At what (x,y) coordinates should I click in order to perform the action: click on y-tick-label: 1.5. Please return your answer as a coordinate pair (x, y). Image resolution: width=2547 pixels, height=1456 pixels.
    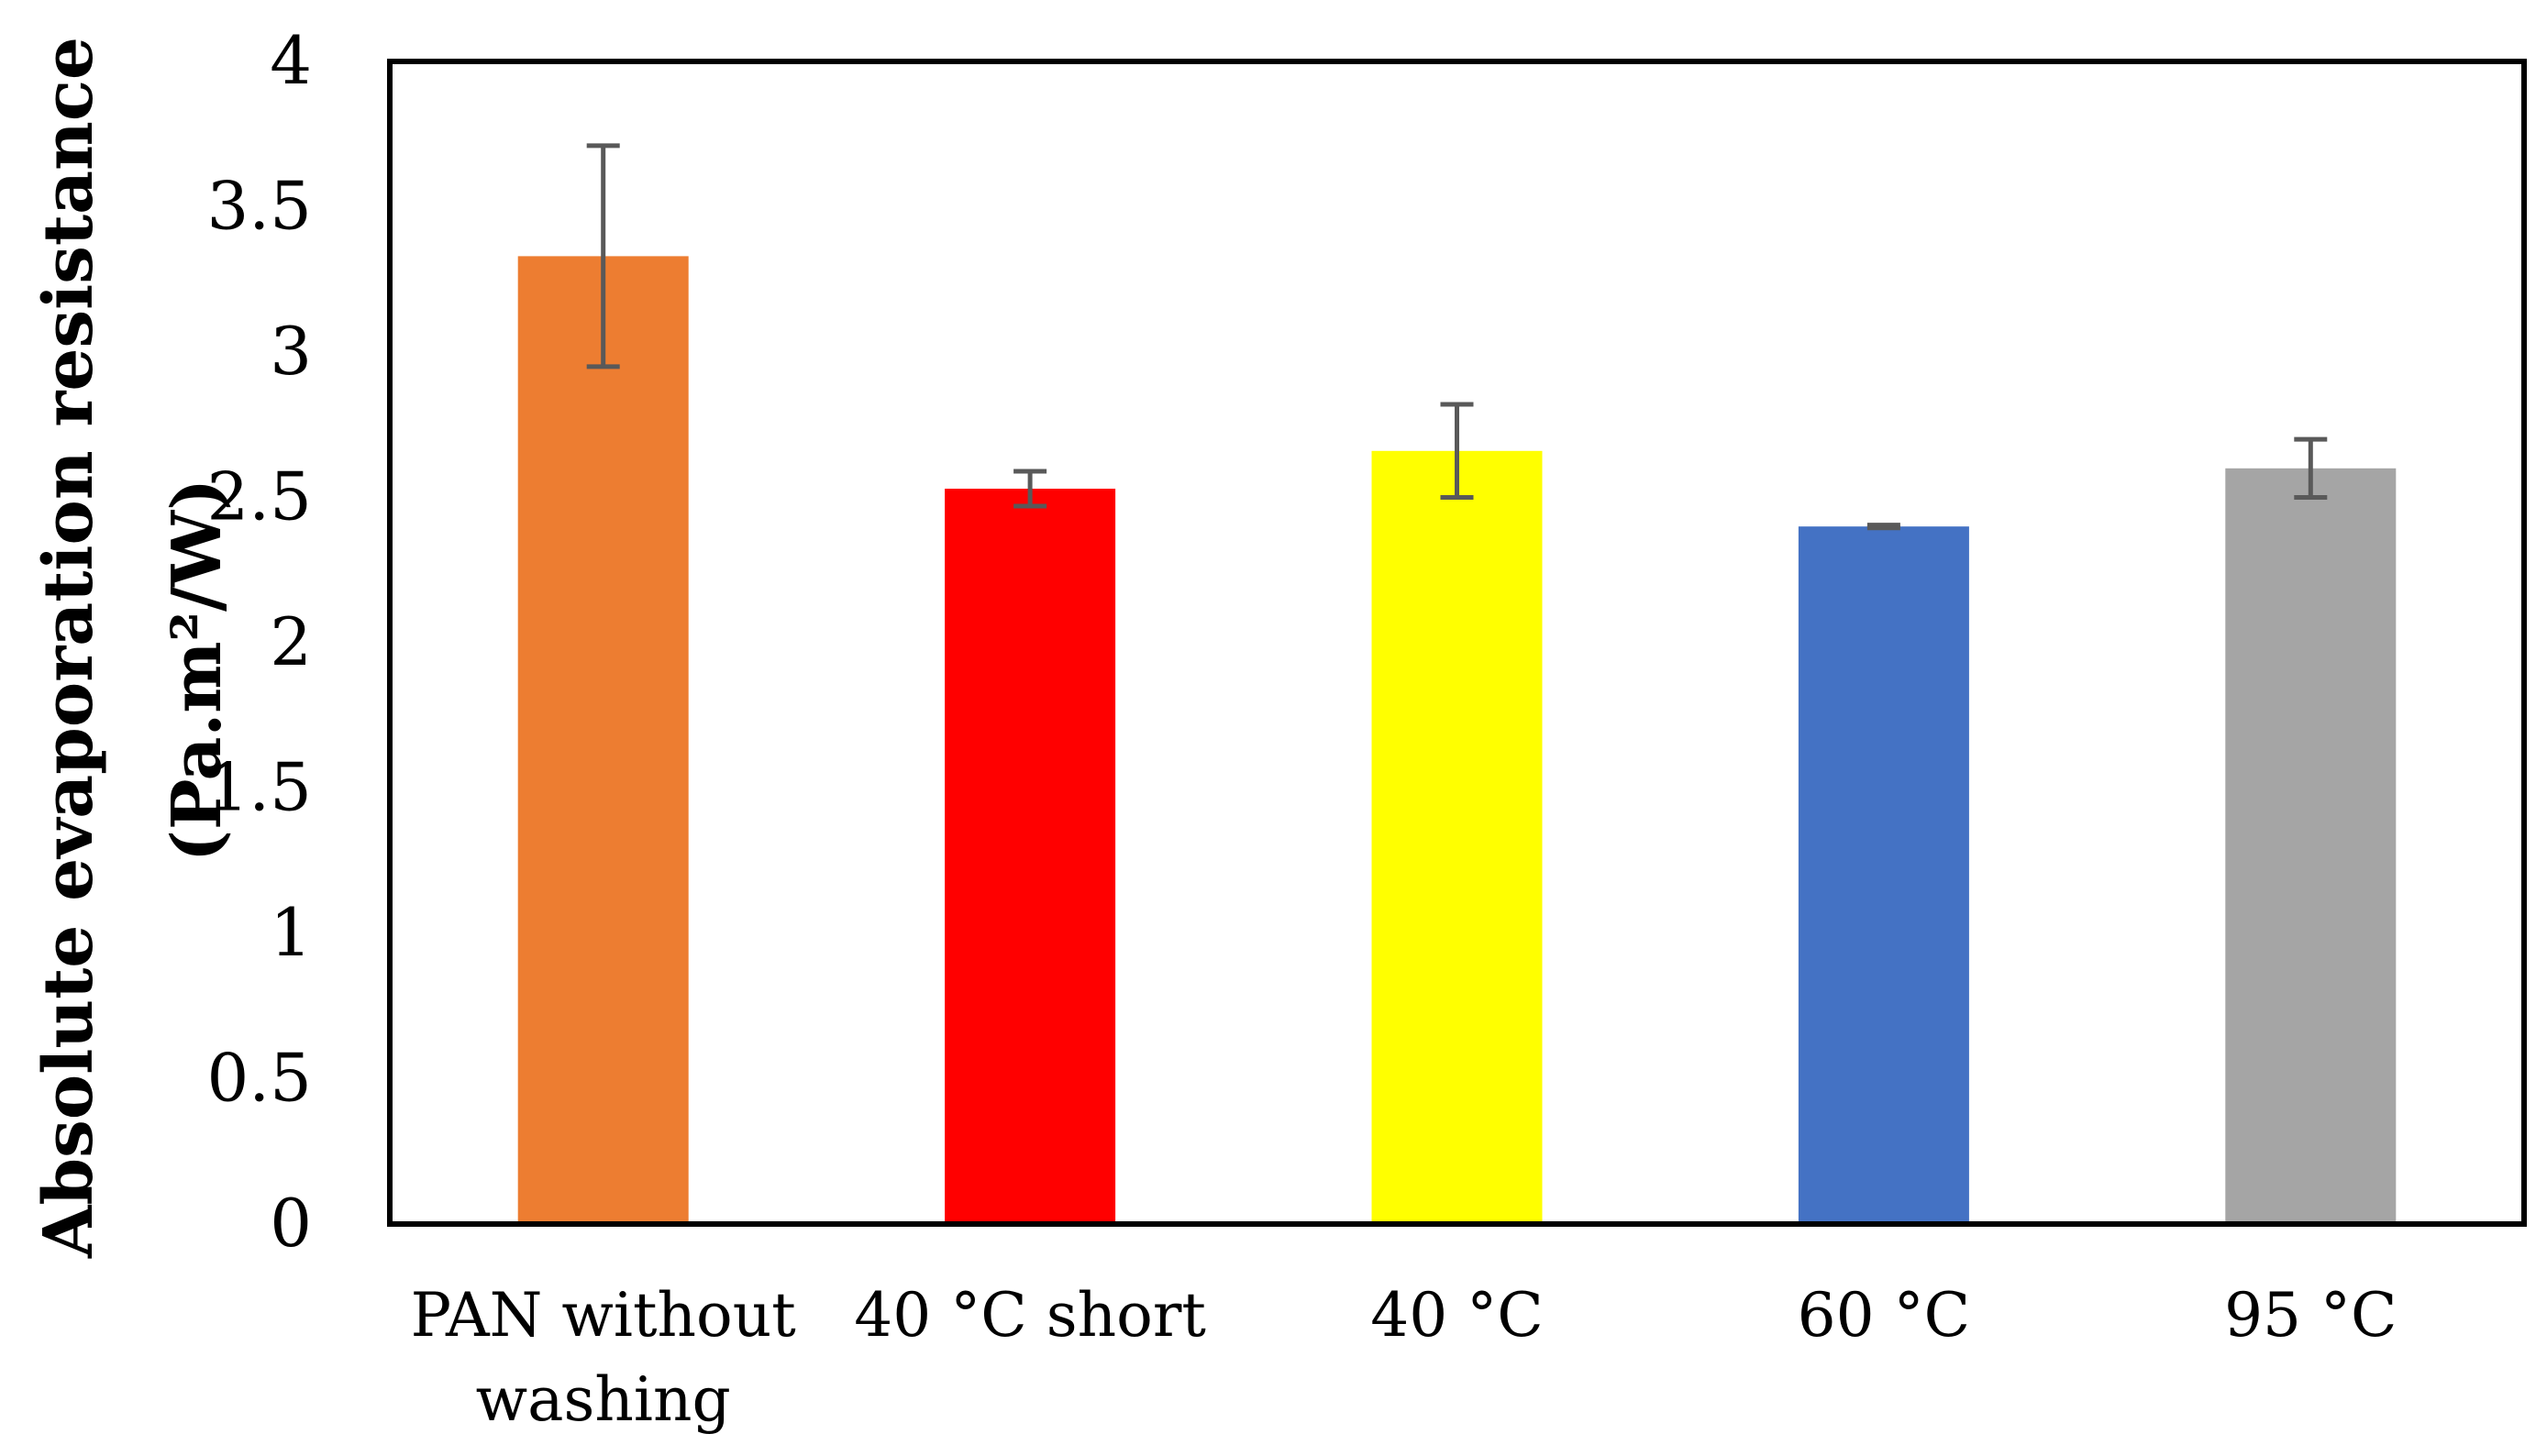
    Looking at the image, I should click on (259, 787).